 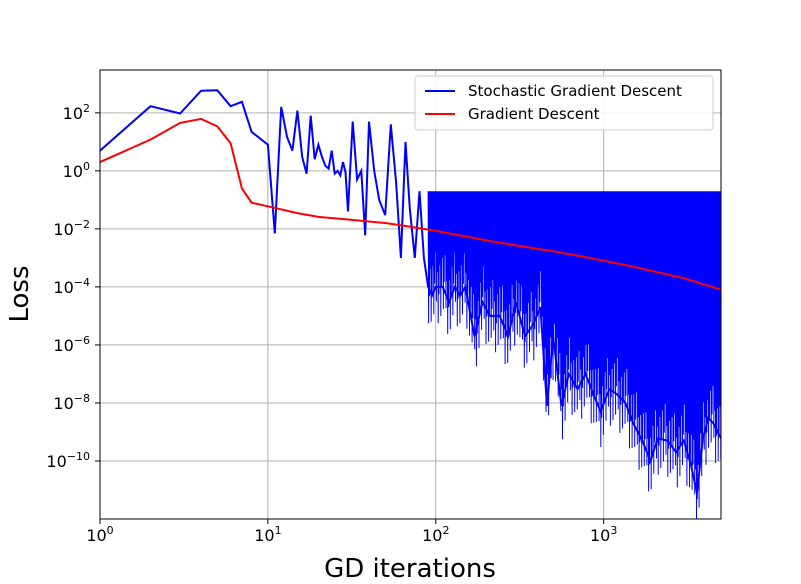 I want to click on x-axis-title: GD iterations, so click(x=410, y=569).